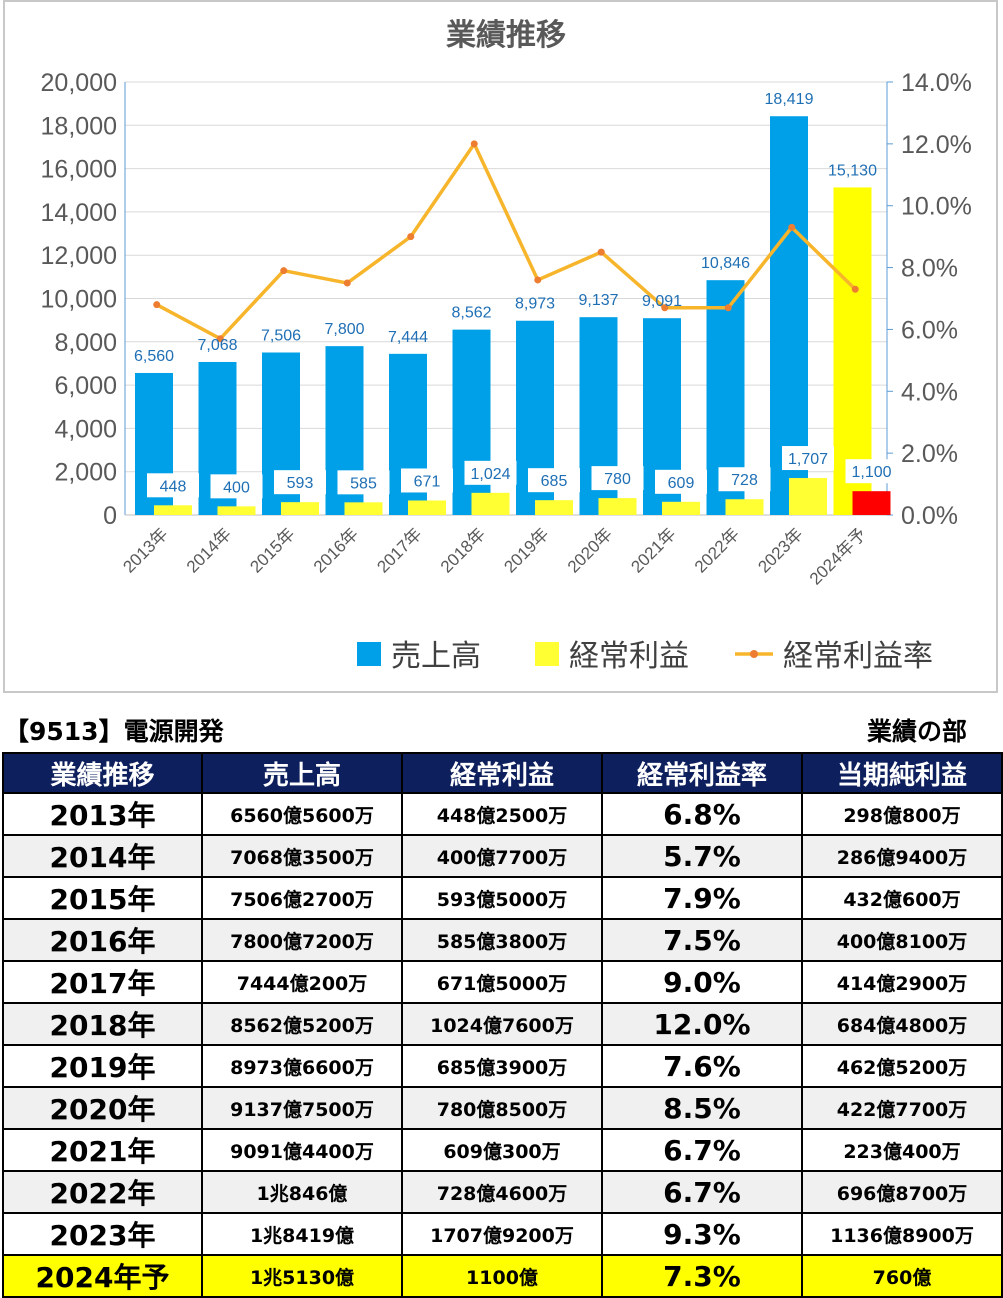 The image size is (1003, 1298). What do you see at coordinates (526, 550) in the screenshot?
I see `x-category-label: 2019年` at bounding box center [526, 550].